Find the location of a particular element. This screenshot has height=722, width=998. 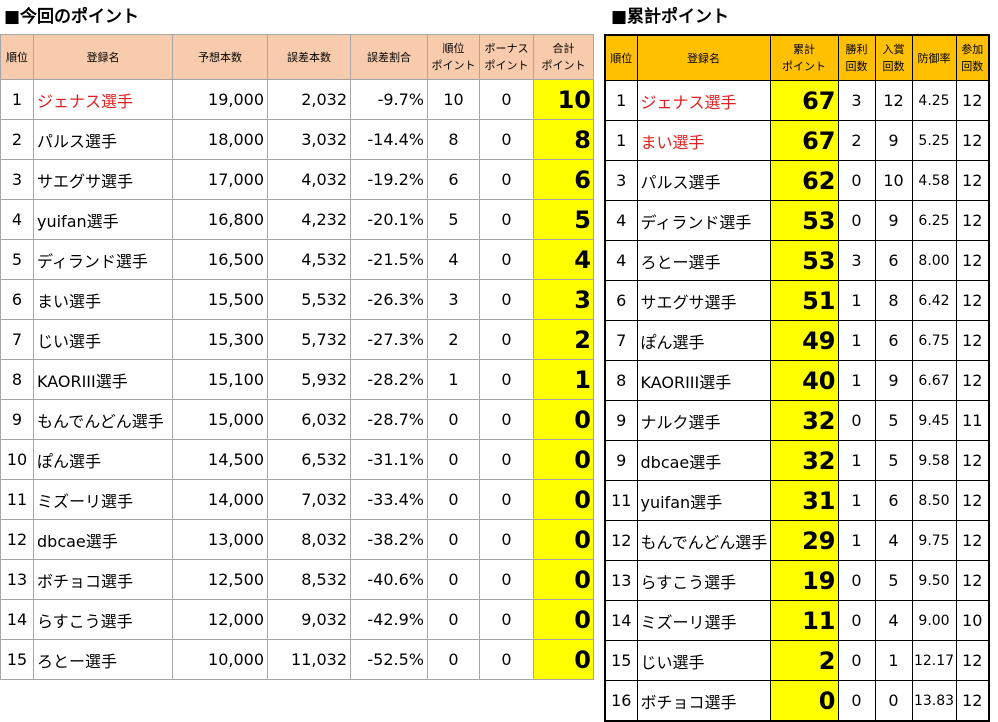

error-count-cell: 3,032 is located at coordinates (309, 139).